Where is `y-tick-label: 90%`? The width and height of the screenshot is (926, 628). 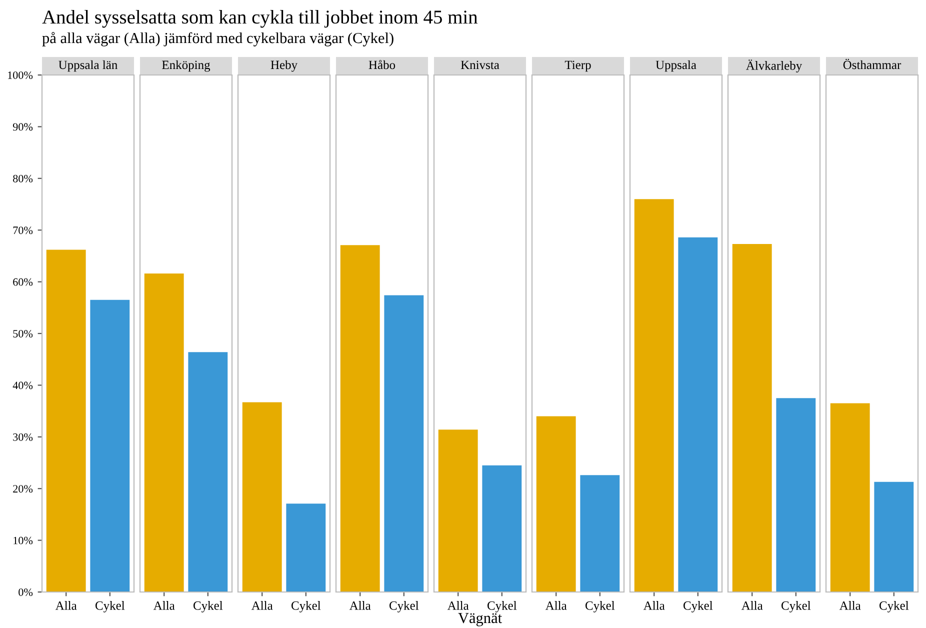 y-tick-label: 90% is located at coordinates (22, 127).